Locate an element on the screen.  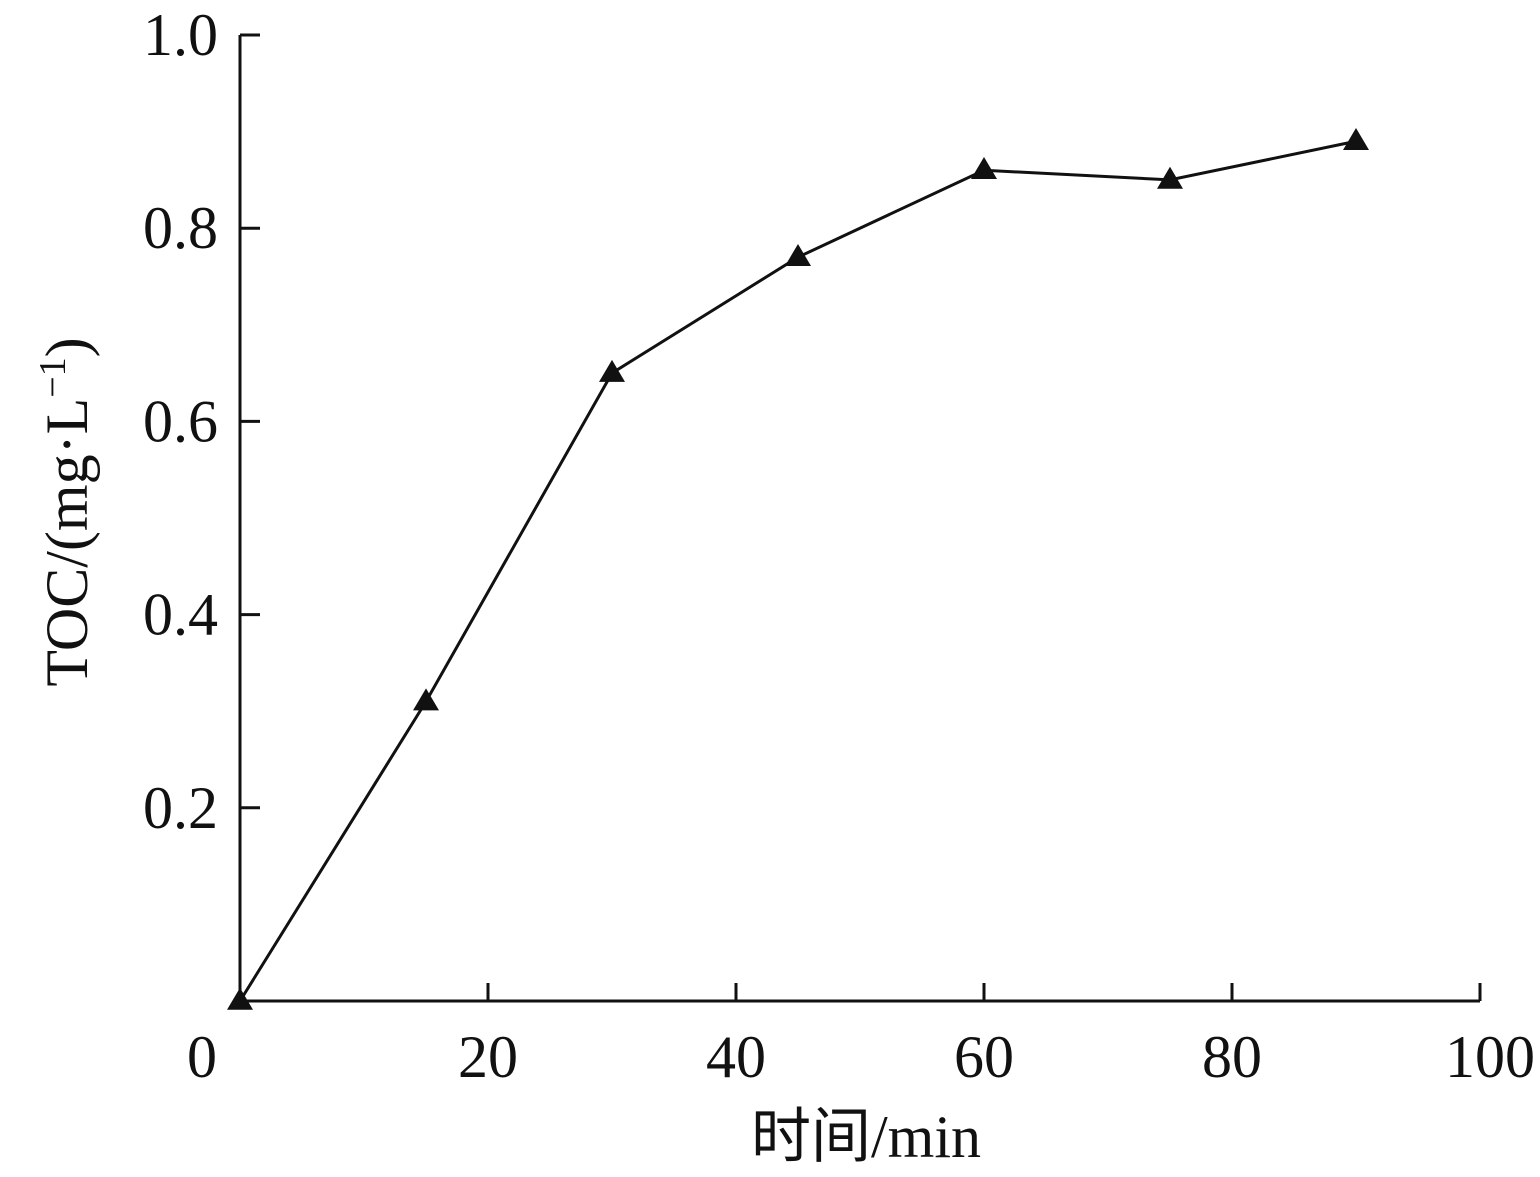
y-tick-label: 0.2 is located at coordinates (180, 808).